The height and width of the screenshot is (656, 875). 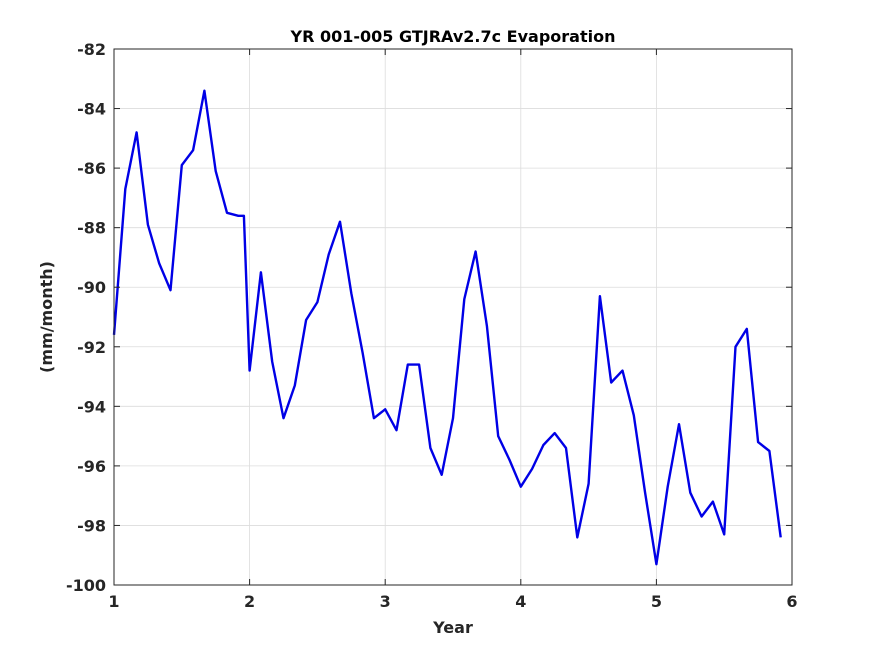 What do you see at coordinates (91, 287) in the screenshot?
I see `y-tick-label: -90` at bounding box center [91, 287].